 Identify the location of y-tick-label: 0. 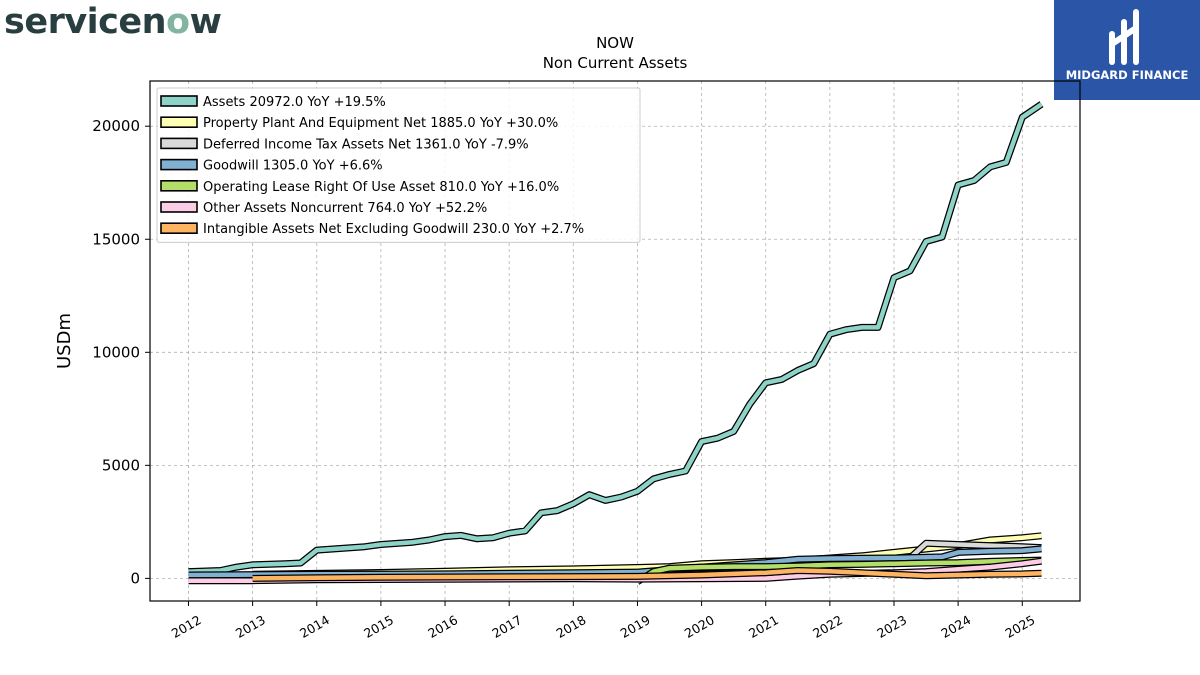
(135, 578).